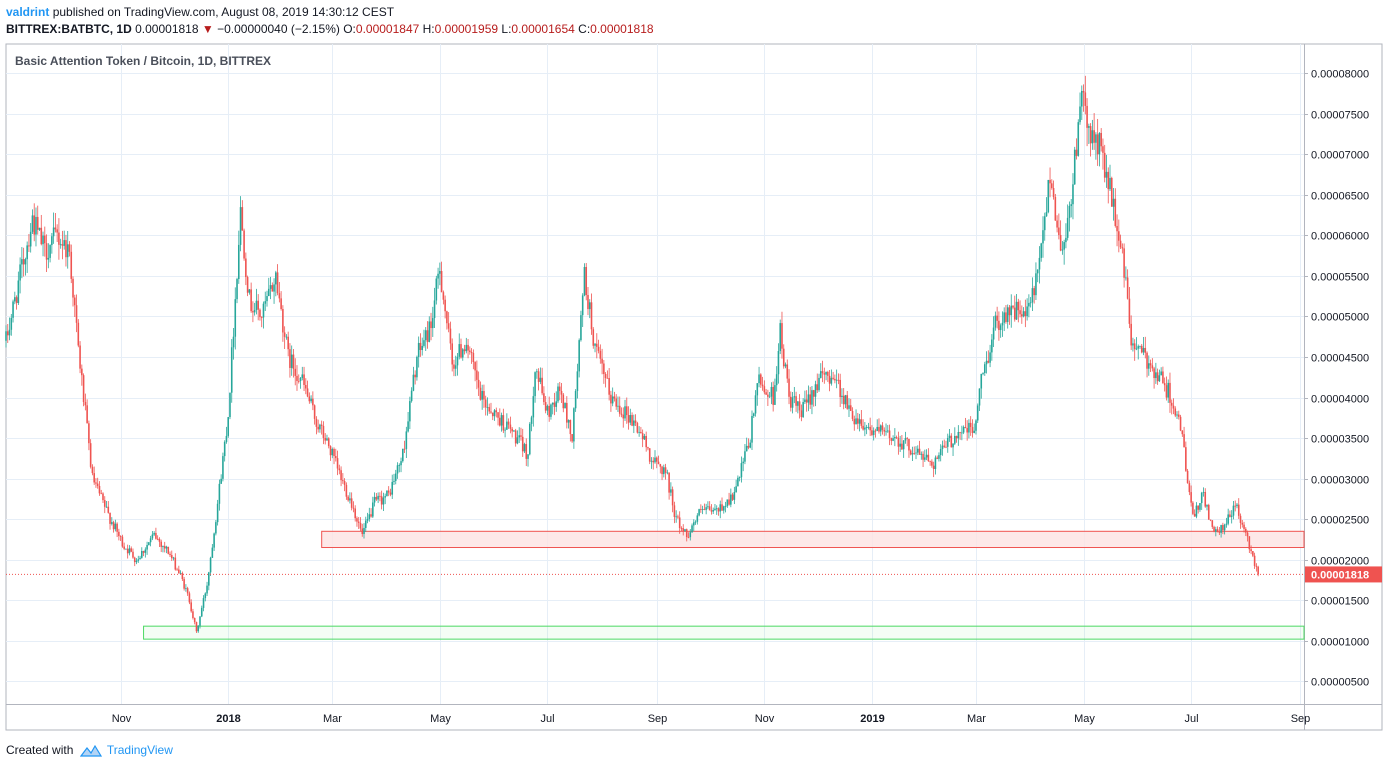  I want to click on time-axis: Nov 2018 Mar May Jul Sep Nov 2019 Mar May Jul Sep, so click(711, 719).